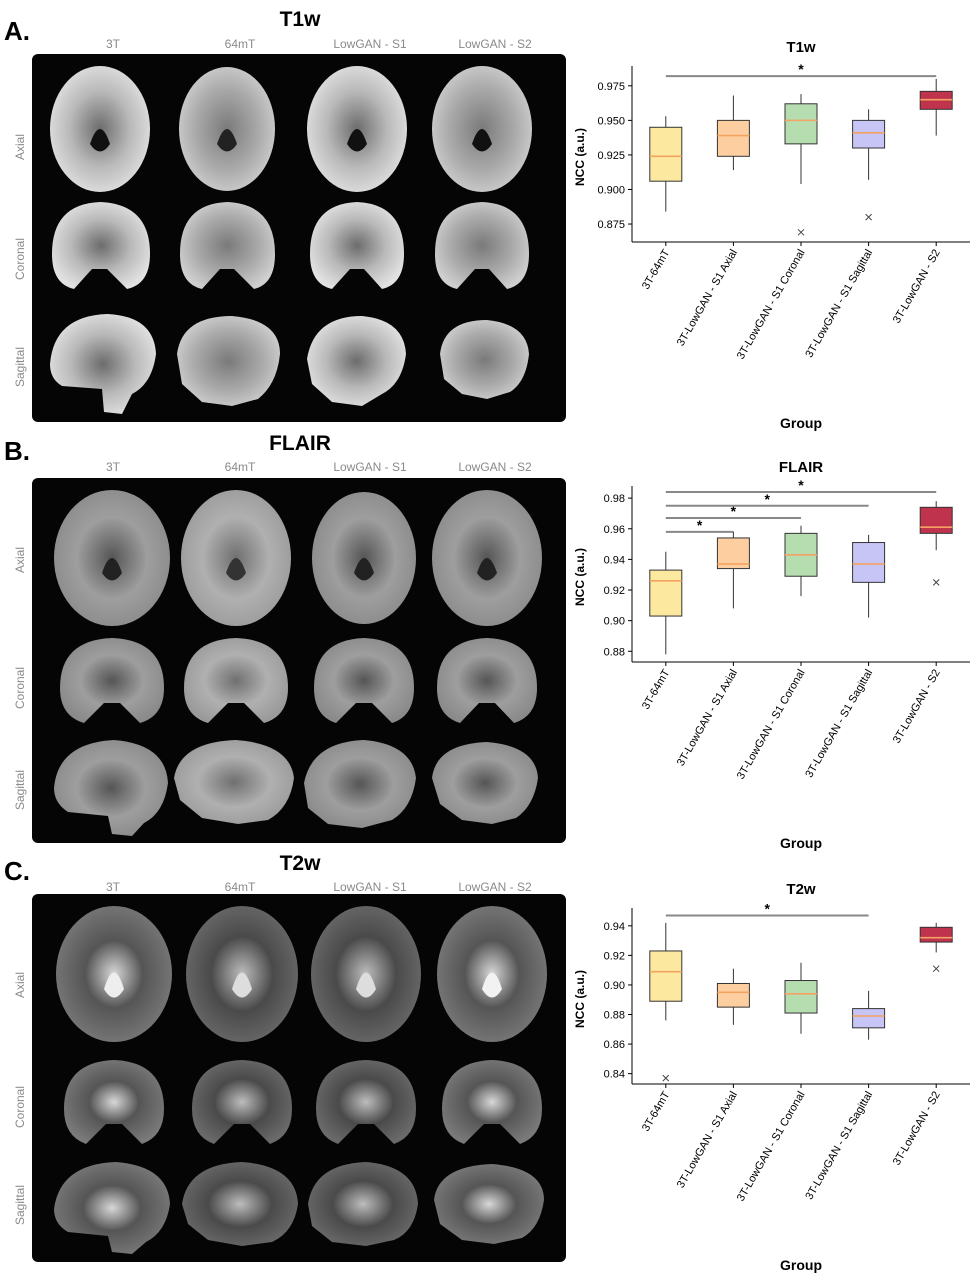 Image resolution: width=980 pixels, height=1280 pixels. I want to click on chart-title: FLAIR, so click(801, 467).